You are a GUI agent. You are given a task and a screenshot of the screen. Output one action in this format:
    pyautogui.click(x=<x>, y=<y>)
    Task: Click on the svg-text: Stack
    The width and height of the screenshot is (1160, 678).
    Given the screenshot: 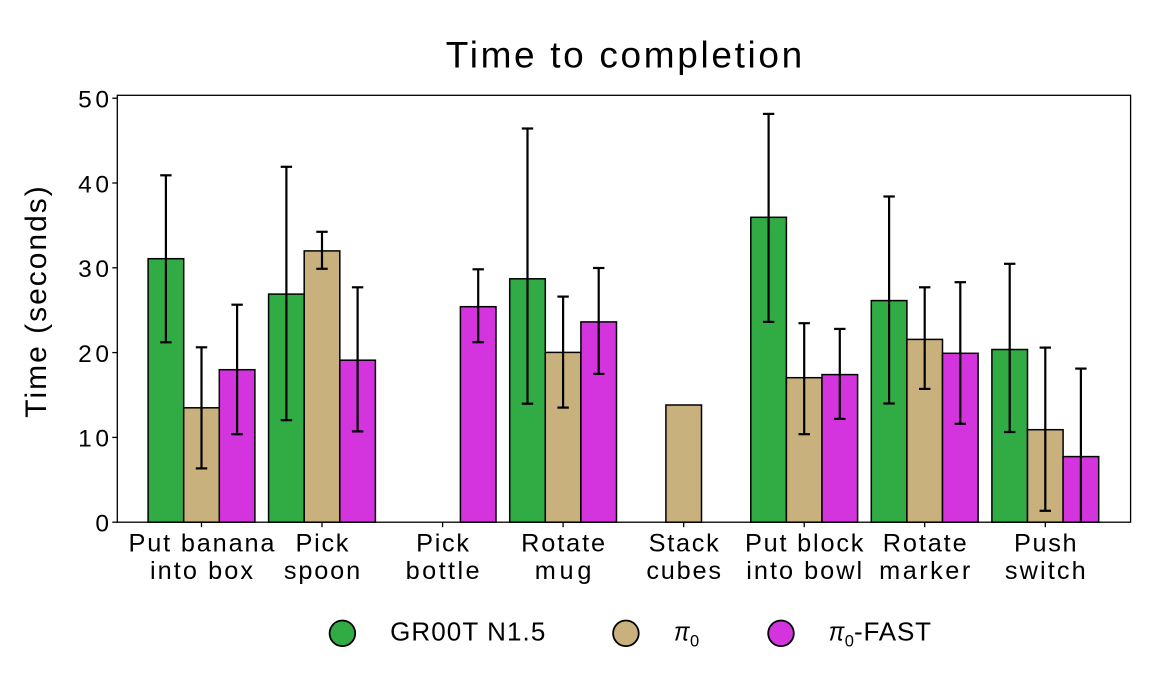 What is the action you would take?
    pyautogui.click(x=684, y=544)
    